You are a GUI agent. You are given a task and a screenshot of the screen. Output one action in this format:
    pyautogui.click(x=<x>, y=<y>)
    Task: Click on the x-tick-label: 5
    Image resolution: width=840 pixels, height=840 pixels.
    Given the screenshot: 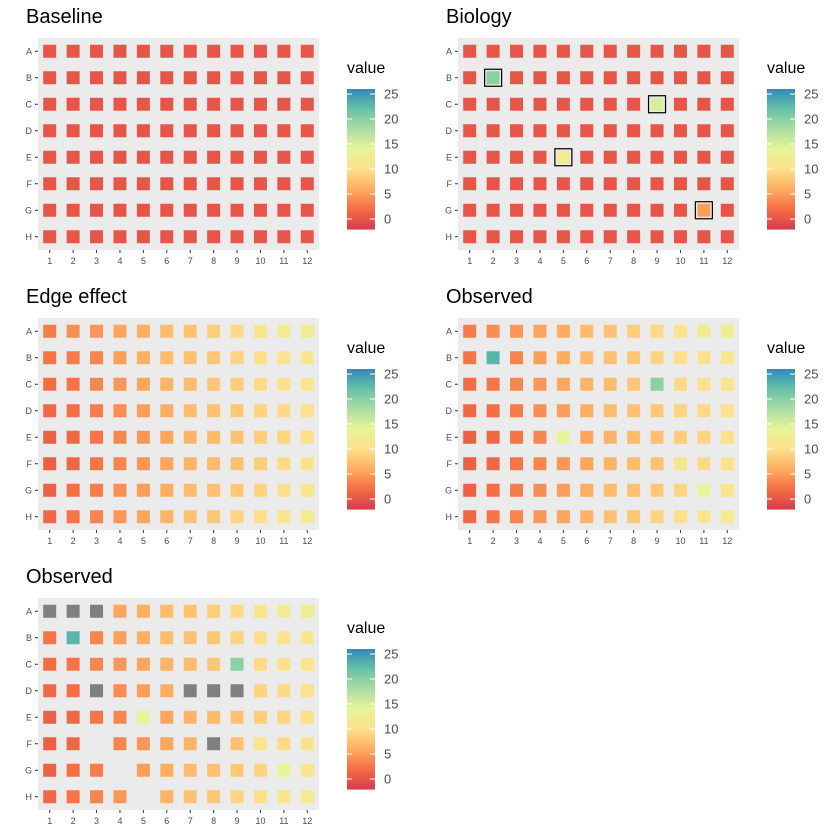 What is the action you would take?
    pyautogui.click(x=143, y=261)
    